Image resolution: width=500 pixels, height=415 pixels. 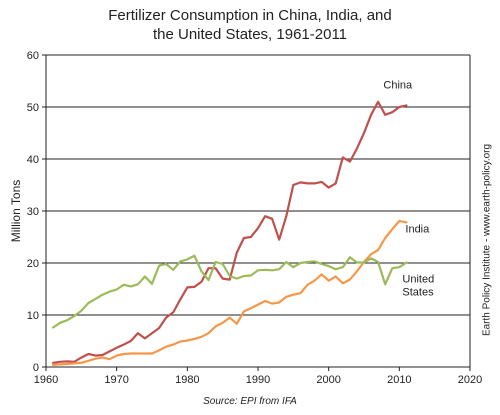 What do you see at coordinates (328, 380) in the screenshot?
I see `x-tick-label: 2000` at bounding box center [328, 380].